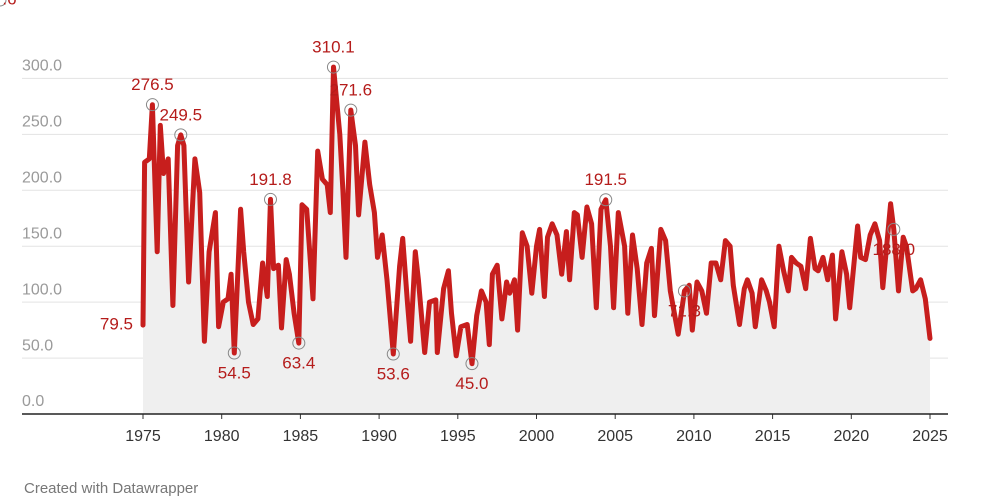 The image size is (1000, 500). I want to click on y-tick-label: 250.0, so click(42, 122).